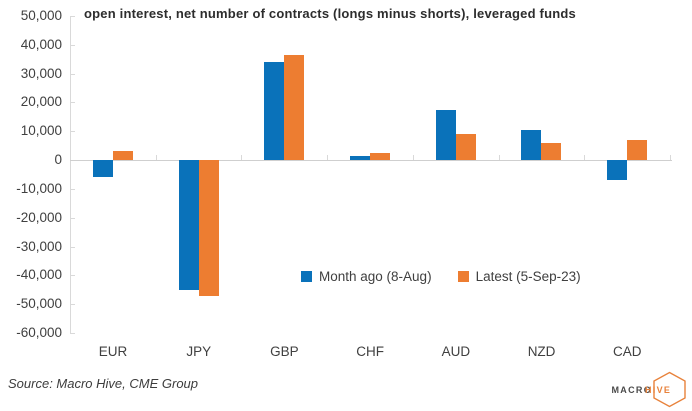 This screenshot has width=692, height=411. I want to click on x-axis-label: CHF, so click(370, 351).